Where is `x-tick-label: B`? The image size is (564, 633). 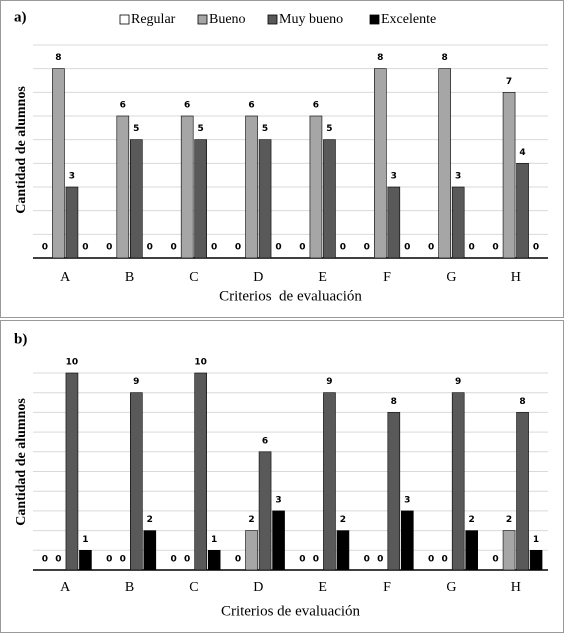 x-tick-label: B is located at coordinates (129, 587).